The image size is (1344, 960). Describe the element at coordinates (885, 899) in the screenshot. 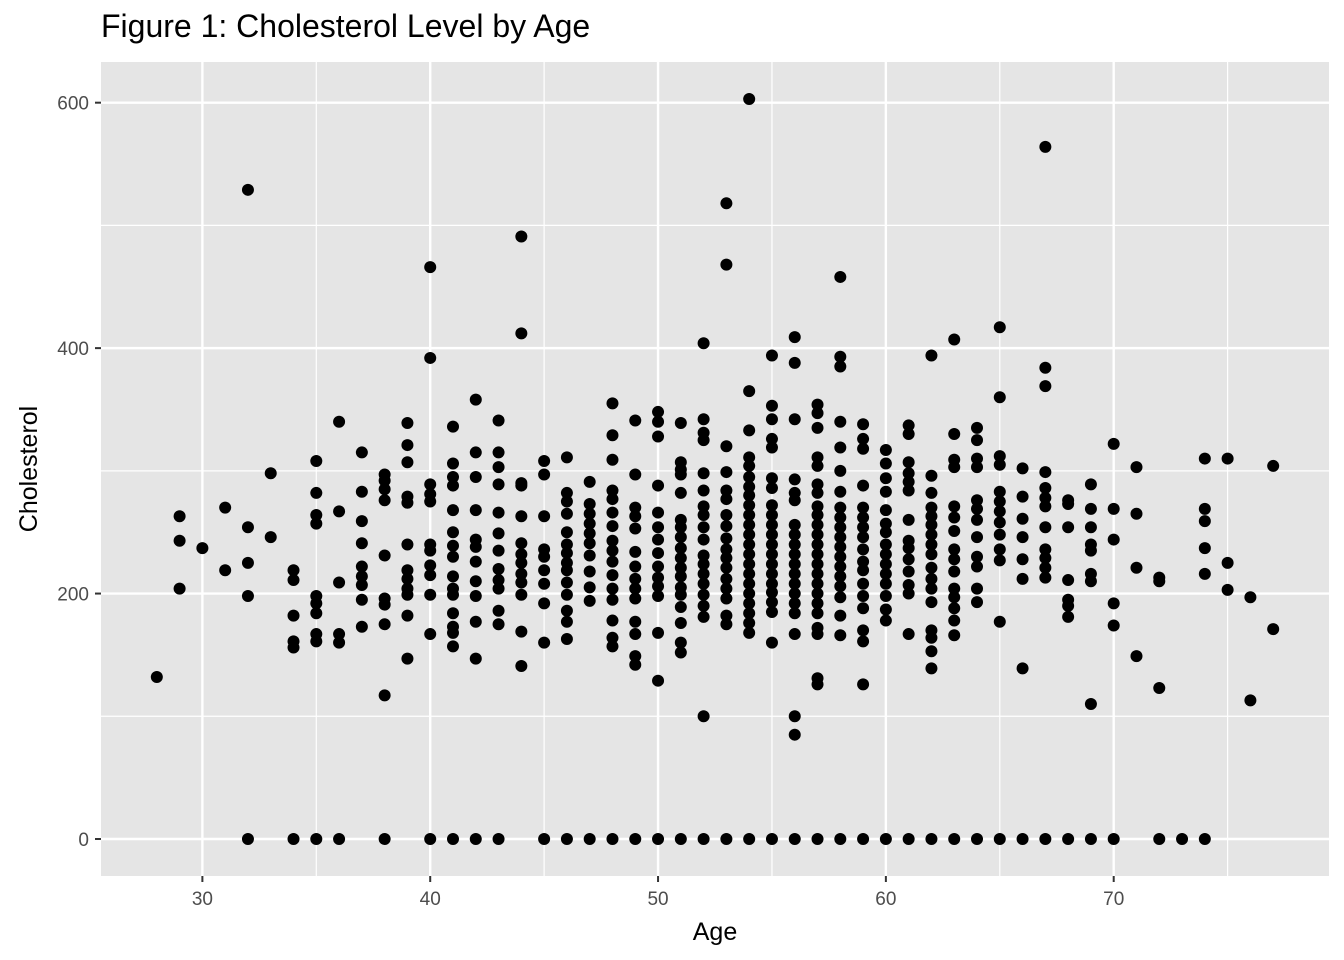

I see `x-tick-label: 60` at that location.